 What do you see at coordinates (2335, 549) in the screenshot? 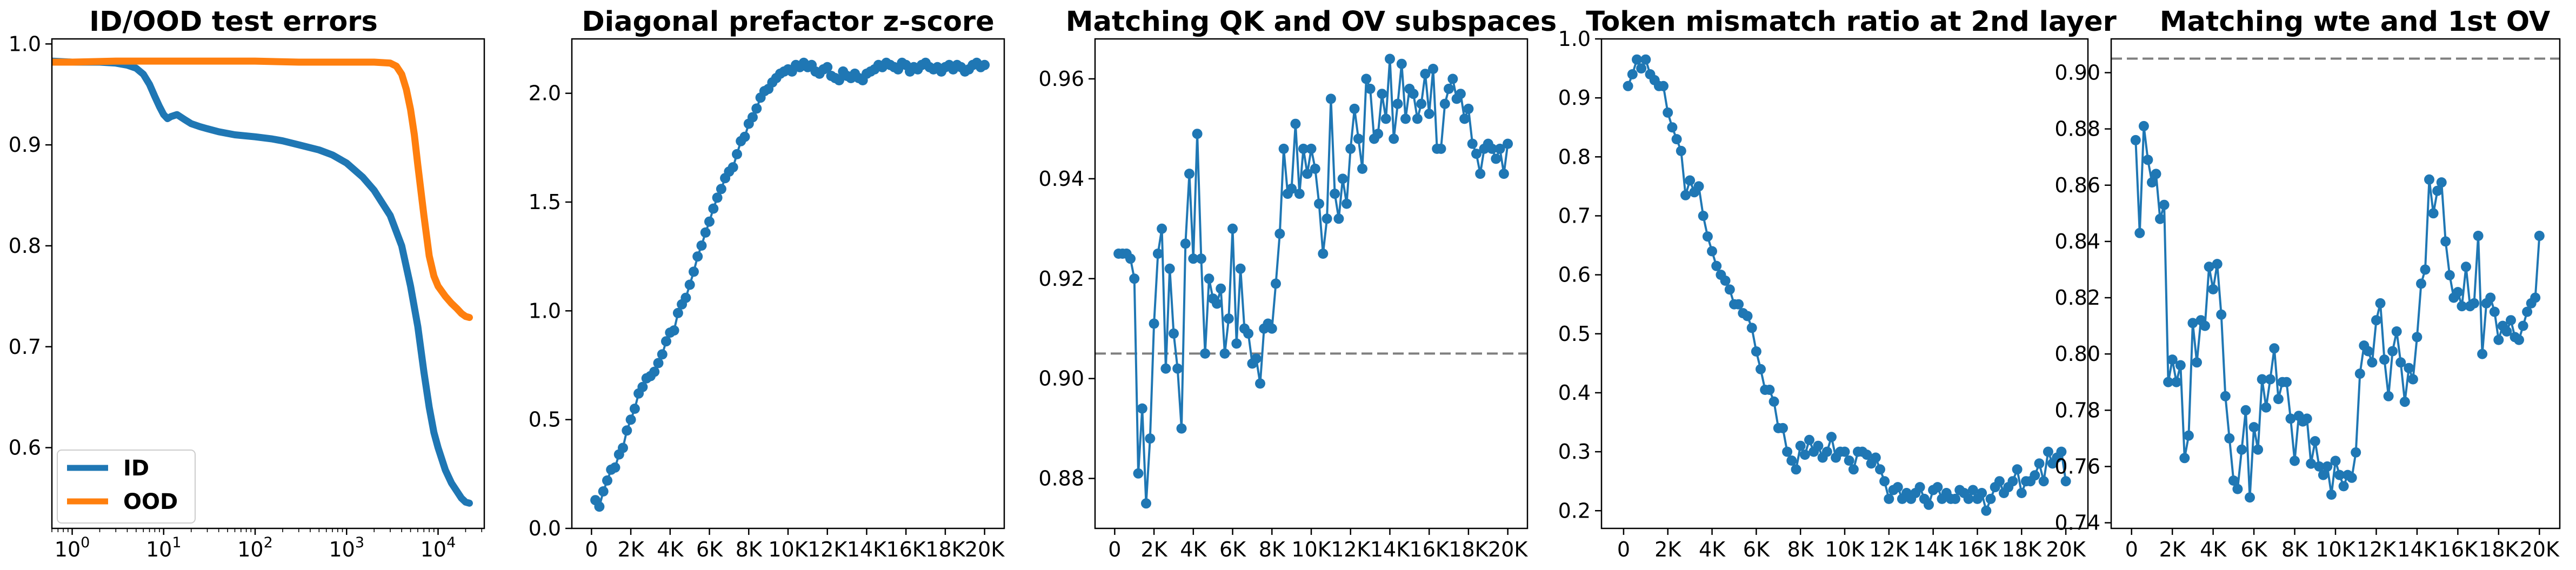
I see `x-tick-label: 10K` at bounding box center [2335, 549].